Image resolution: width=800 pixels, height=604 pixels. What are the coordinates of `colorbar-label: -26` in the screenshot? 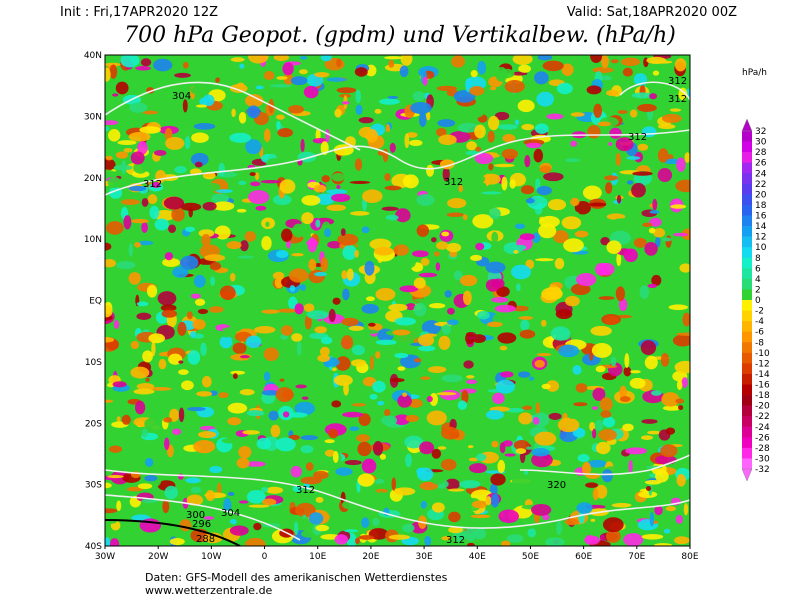 It's located at (762, 438).